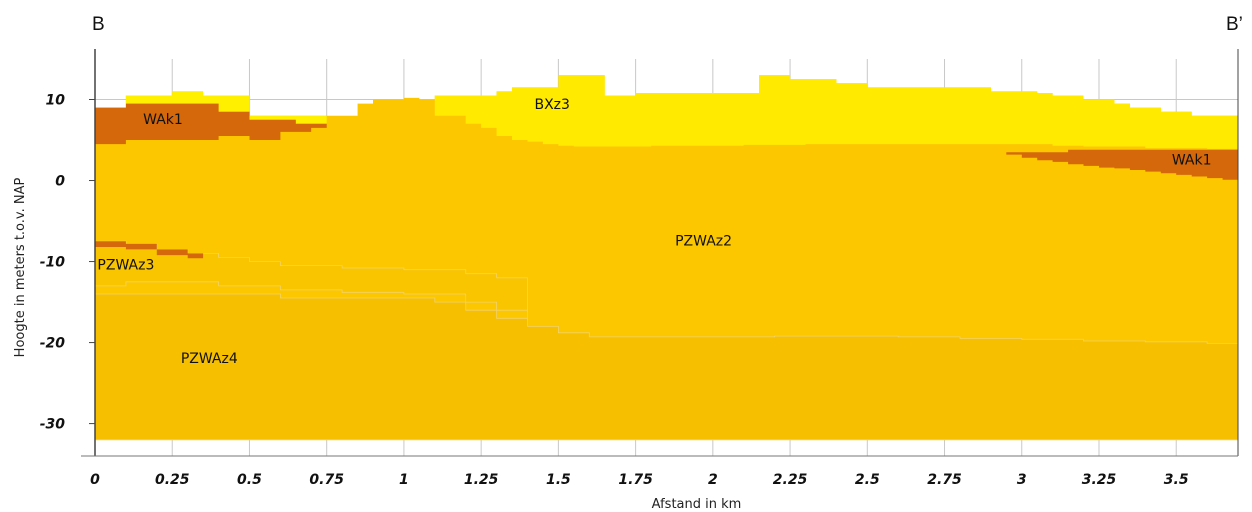 Image resolution: width=1252 pixels, height=512 pixels. Describe the element at coordinates (149, 251) in the screenshot. I see `layer-wak1-streak` at that location.